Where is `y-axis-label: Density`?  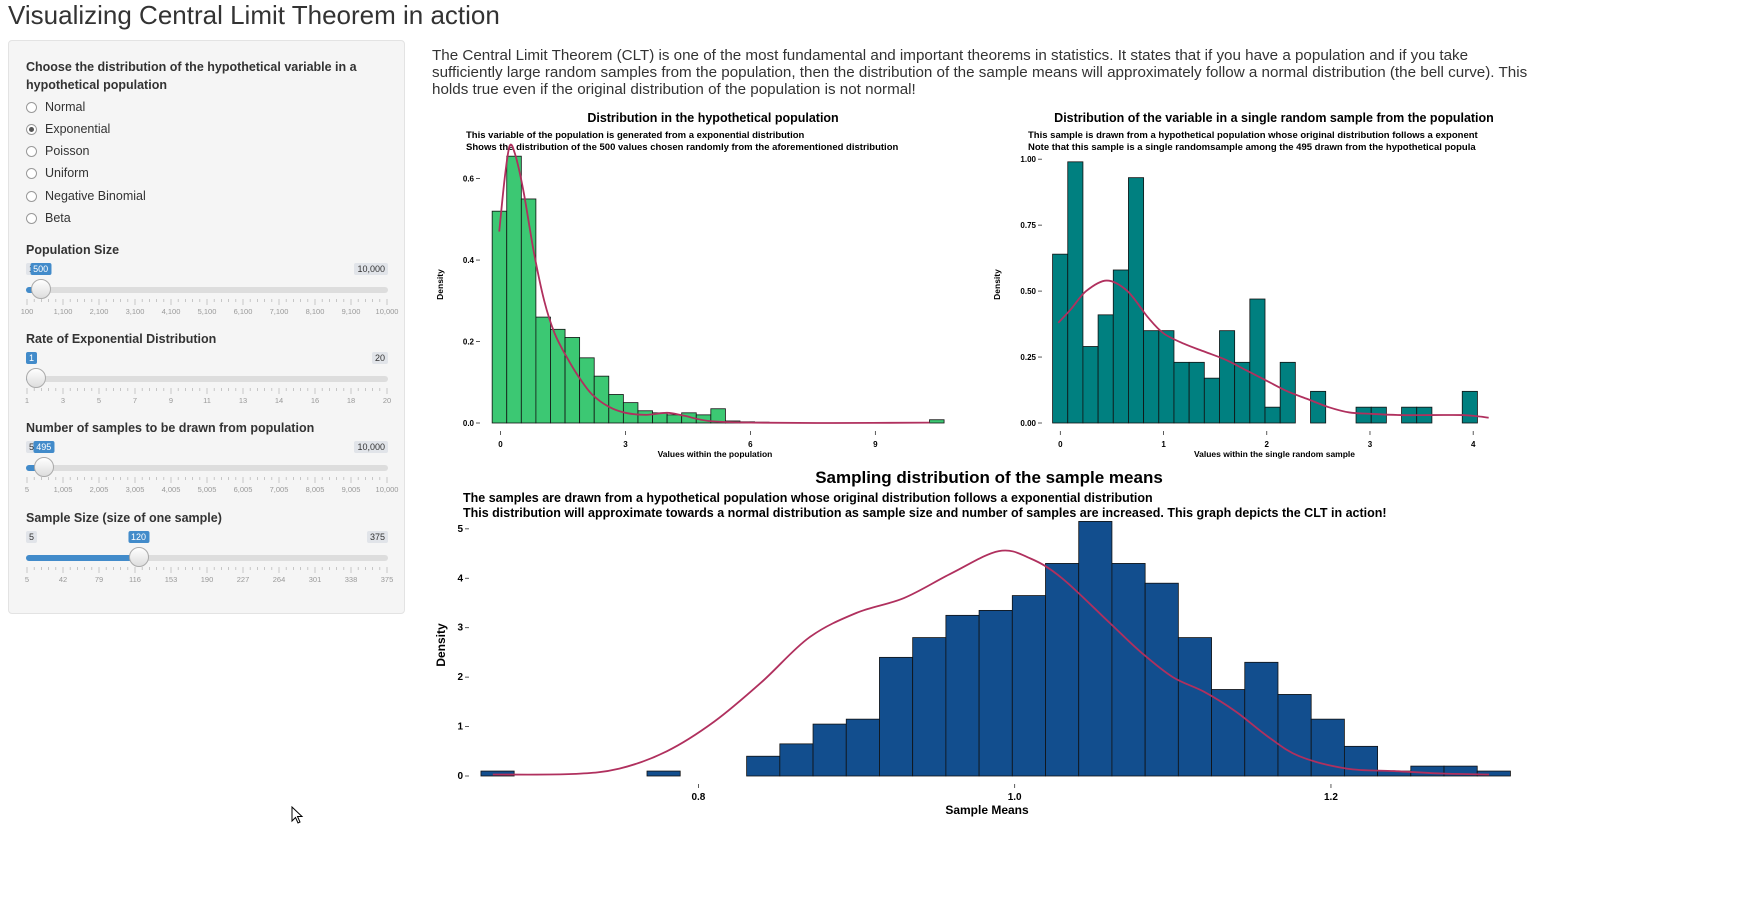 y-axis-label: Density is located at coordinates (441, 645).